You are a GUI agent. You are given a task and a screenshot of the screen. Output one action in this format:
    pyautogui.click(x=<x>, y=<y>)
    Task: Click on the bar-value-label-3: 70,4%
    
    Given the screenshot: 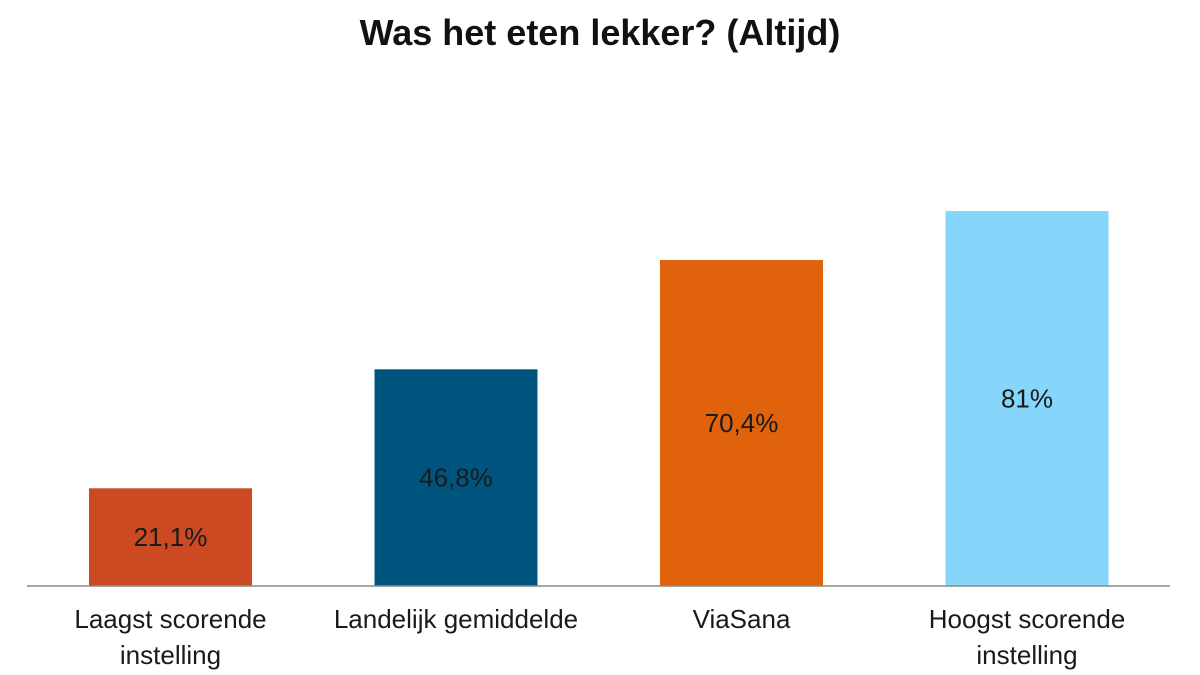 What is the action you would take?
    pyautogui.click(x=742, y=423)
    